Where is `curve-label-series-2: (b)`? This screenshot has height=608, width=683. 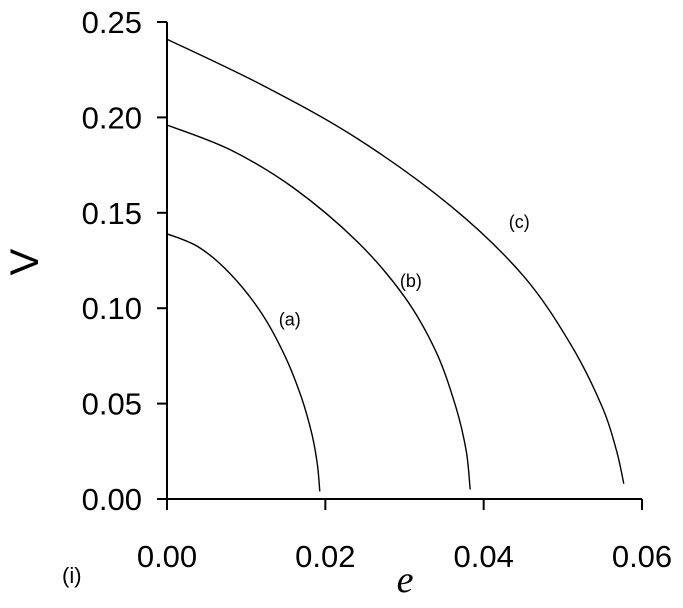 curve-label-series-2: (b) is located at coordinates (411, 281).